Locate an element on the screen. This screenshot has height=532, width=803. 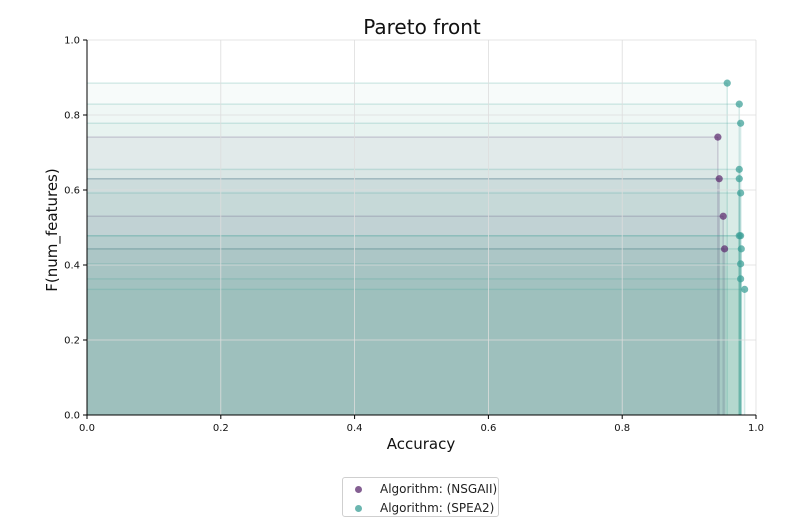
legend-label-spea2: Algorithm: (SPEA2) is located at coordinates (437, 508).